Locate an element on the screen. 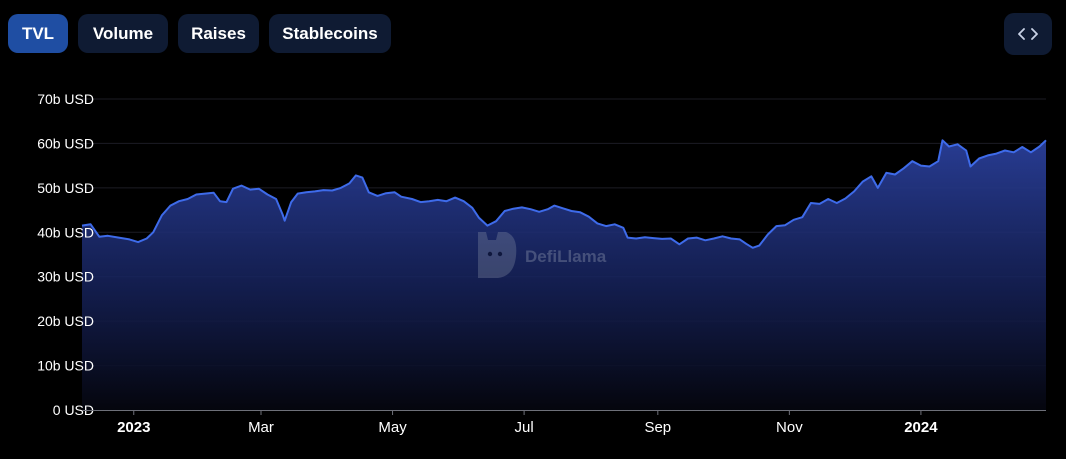  y-tick-label: 20b USD is located at coordinates (65, 321).